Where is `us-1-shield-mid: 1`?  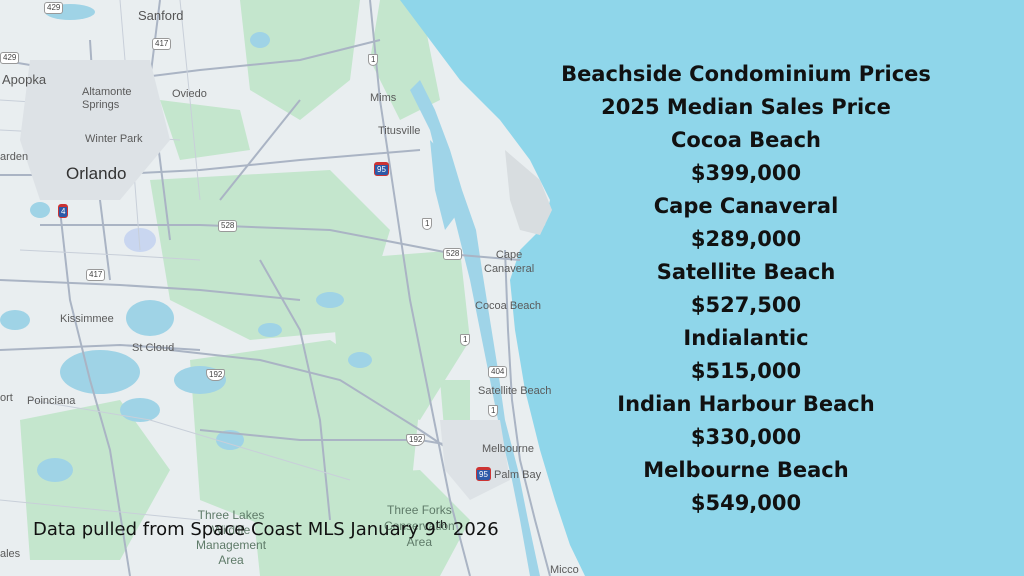 us-1-shield-mid: 1 is located at coordinates (427, 224).